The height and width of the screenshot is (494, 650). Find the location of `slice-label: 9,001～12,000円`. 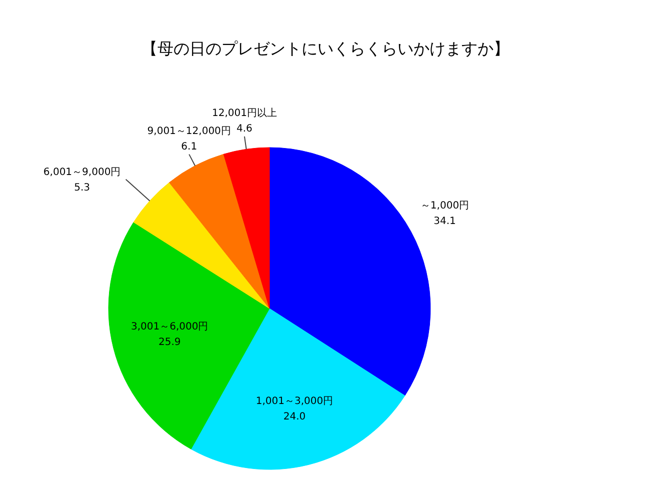

slice-label: 9,001～12,000円 is located at coordinates (189, 131).